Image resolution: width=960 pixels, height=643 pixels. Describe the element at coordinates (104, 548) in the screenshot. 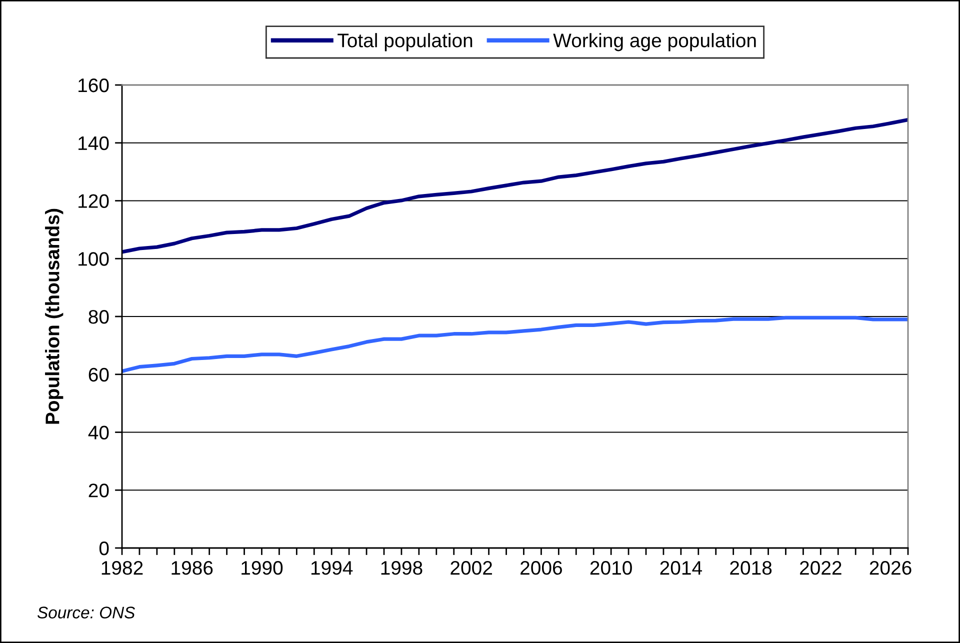

I see `y-tick-label: 0` at that location.